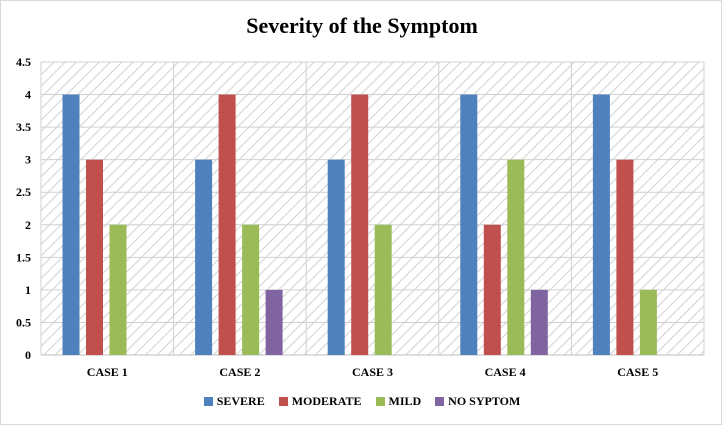  I want to click on y-tick-label: 4.5, so click(23, 62).